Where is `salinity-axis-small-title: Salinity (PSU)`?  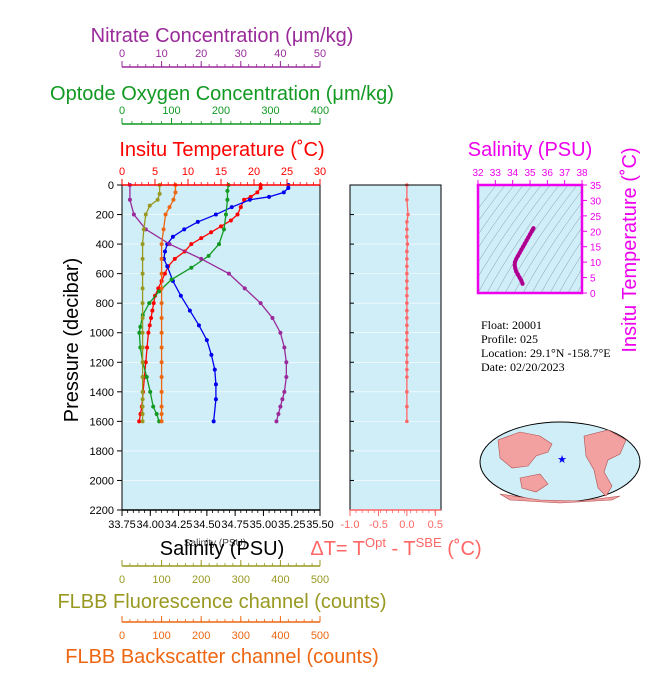 salinity-axis-small-title: Salinity (PSU) is located at coordinates (215, 543).